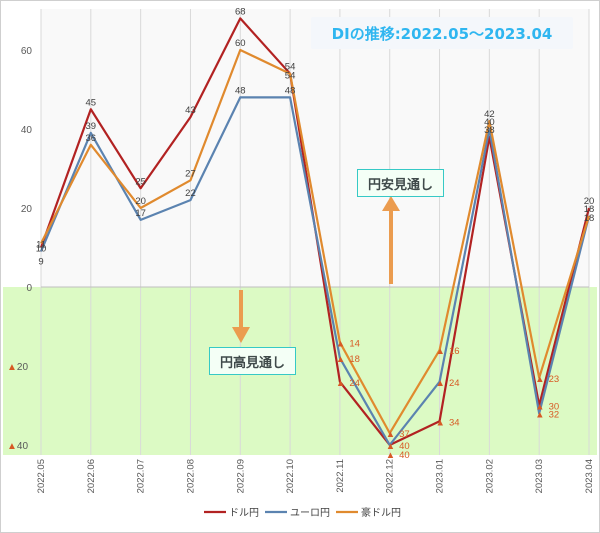 This screenshot has height=533, width=600. Describe the element at coordinates (340, 476) in the screenshot. I see `x-tick-label: 2022.11` at that location.